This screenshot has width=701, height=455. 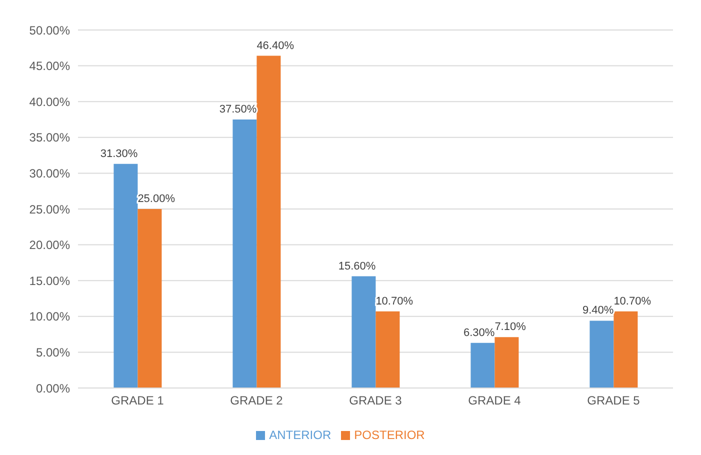 What do you see at coordinates (49, 101) in the screenshot?
I see `y-tick-label: 40.00%` at bounding box center [49, 101].